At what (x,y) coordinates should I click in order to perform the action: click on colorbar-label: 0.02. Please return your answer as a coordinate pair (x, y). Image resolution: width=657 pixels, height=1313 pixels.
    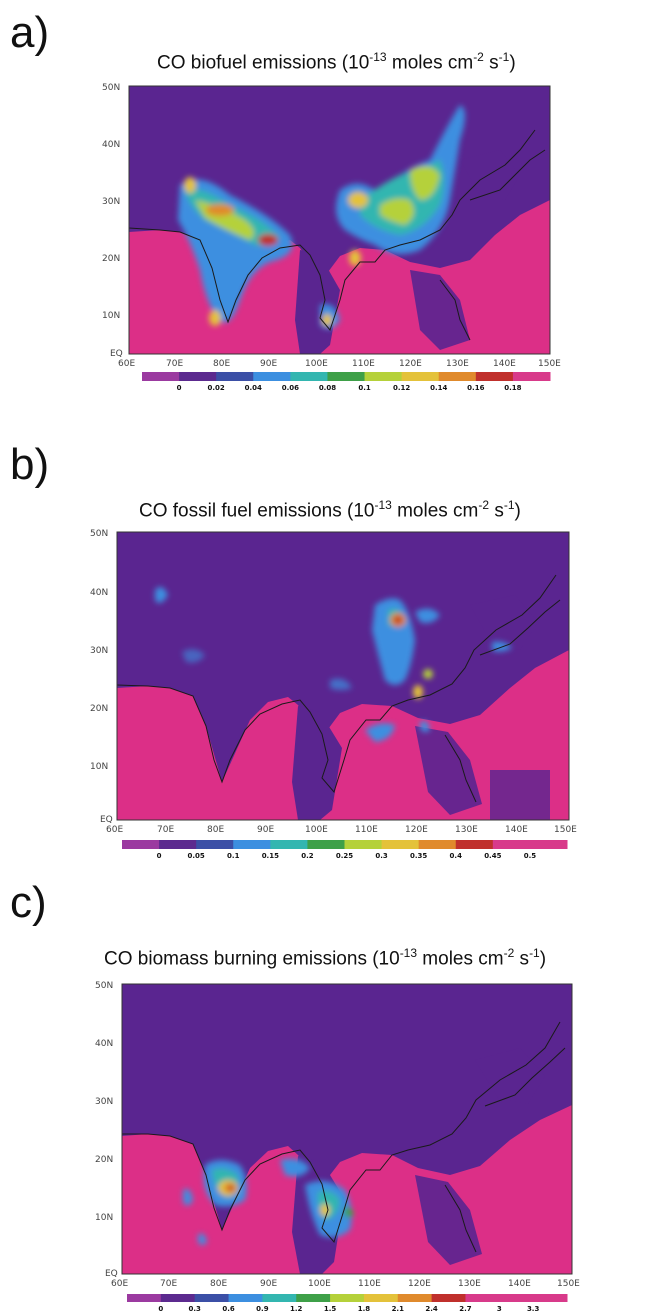
    Looking at the image, I should click on (216, 388).